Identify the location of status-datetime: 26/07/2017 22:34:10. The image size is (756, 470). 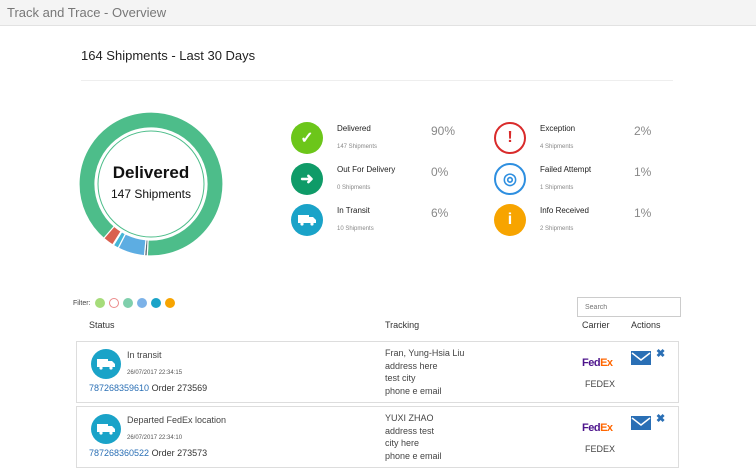
(155, 438).